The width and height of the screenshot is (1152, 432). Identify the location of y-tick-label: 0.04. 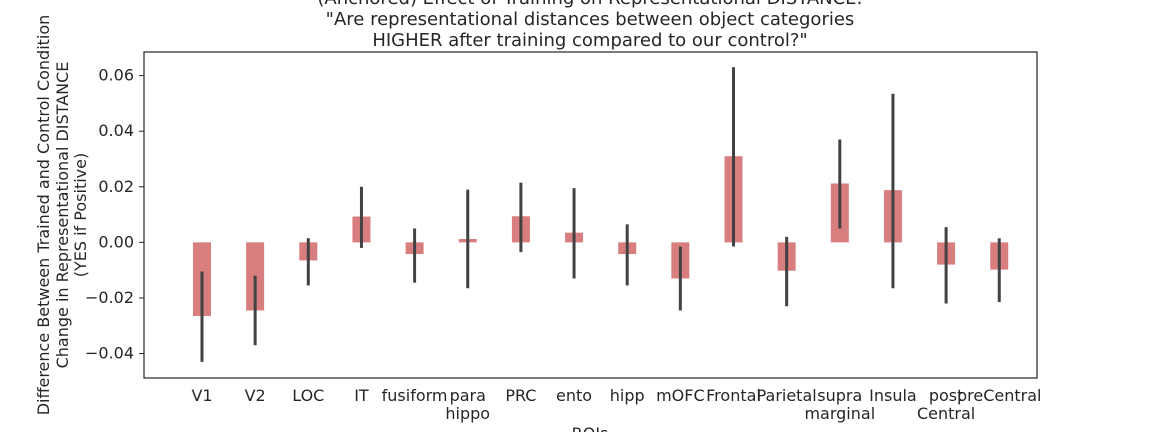
(116, 130).